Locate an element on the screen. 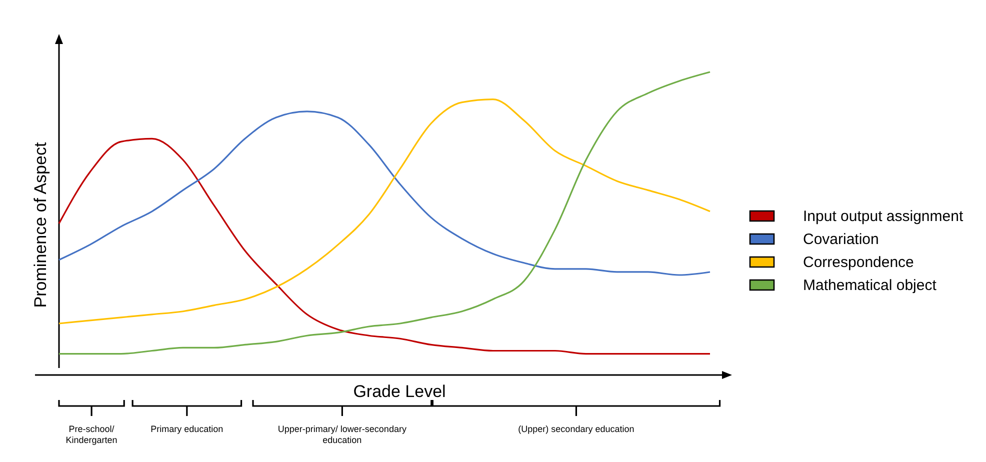  text: Primary education is located at coordinates (187, 429).